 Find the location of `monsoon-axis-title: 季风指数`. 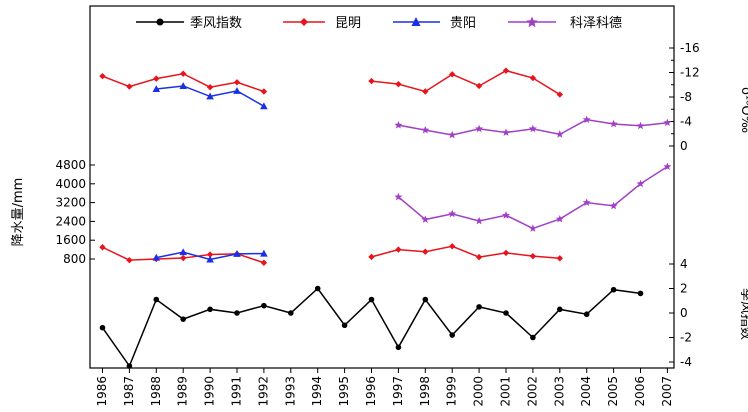

monsoon-axis-title: 季风指数 is located at coordinates (743, 314).